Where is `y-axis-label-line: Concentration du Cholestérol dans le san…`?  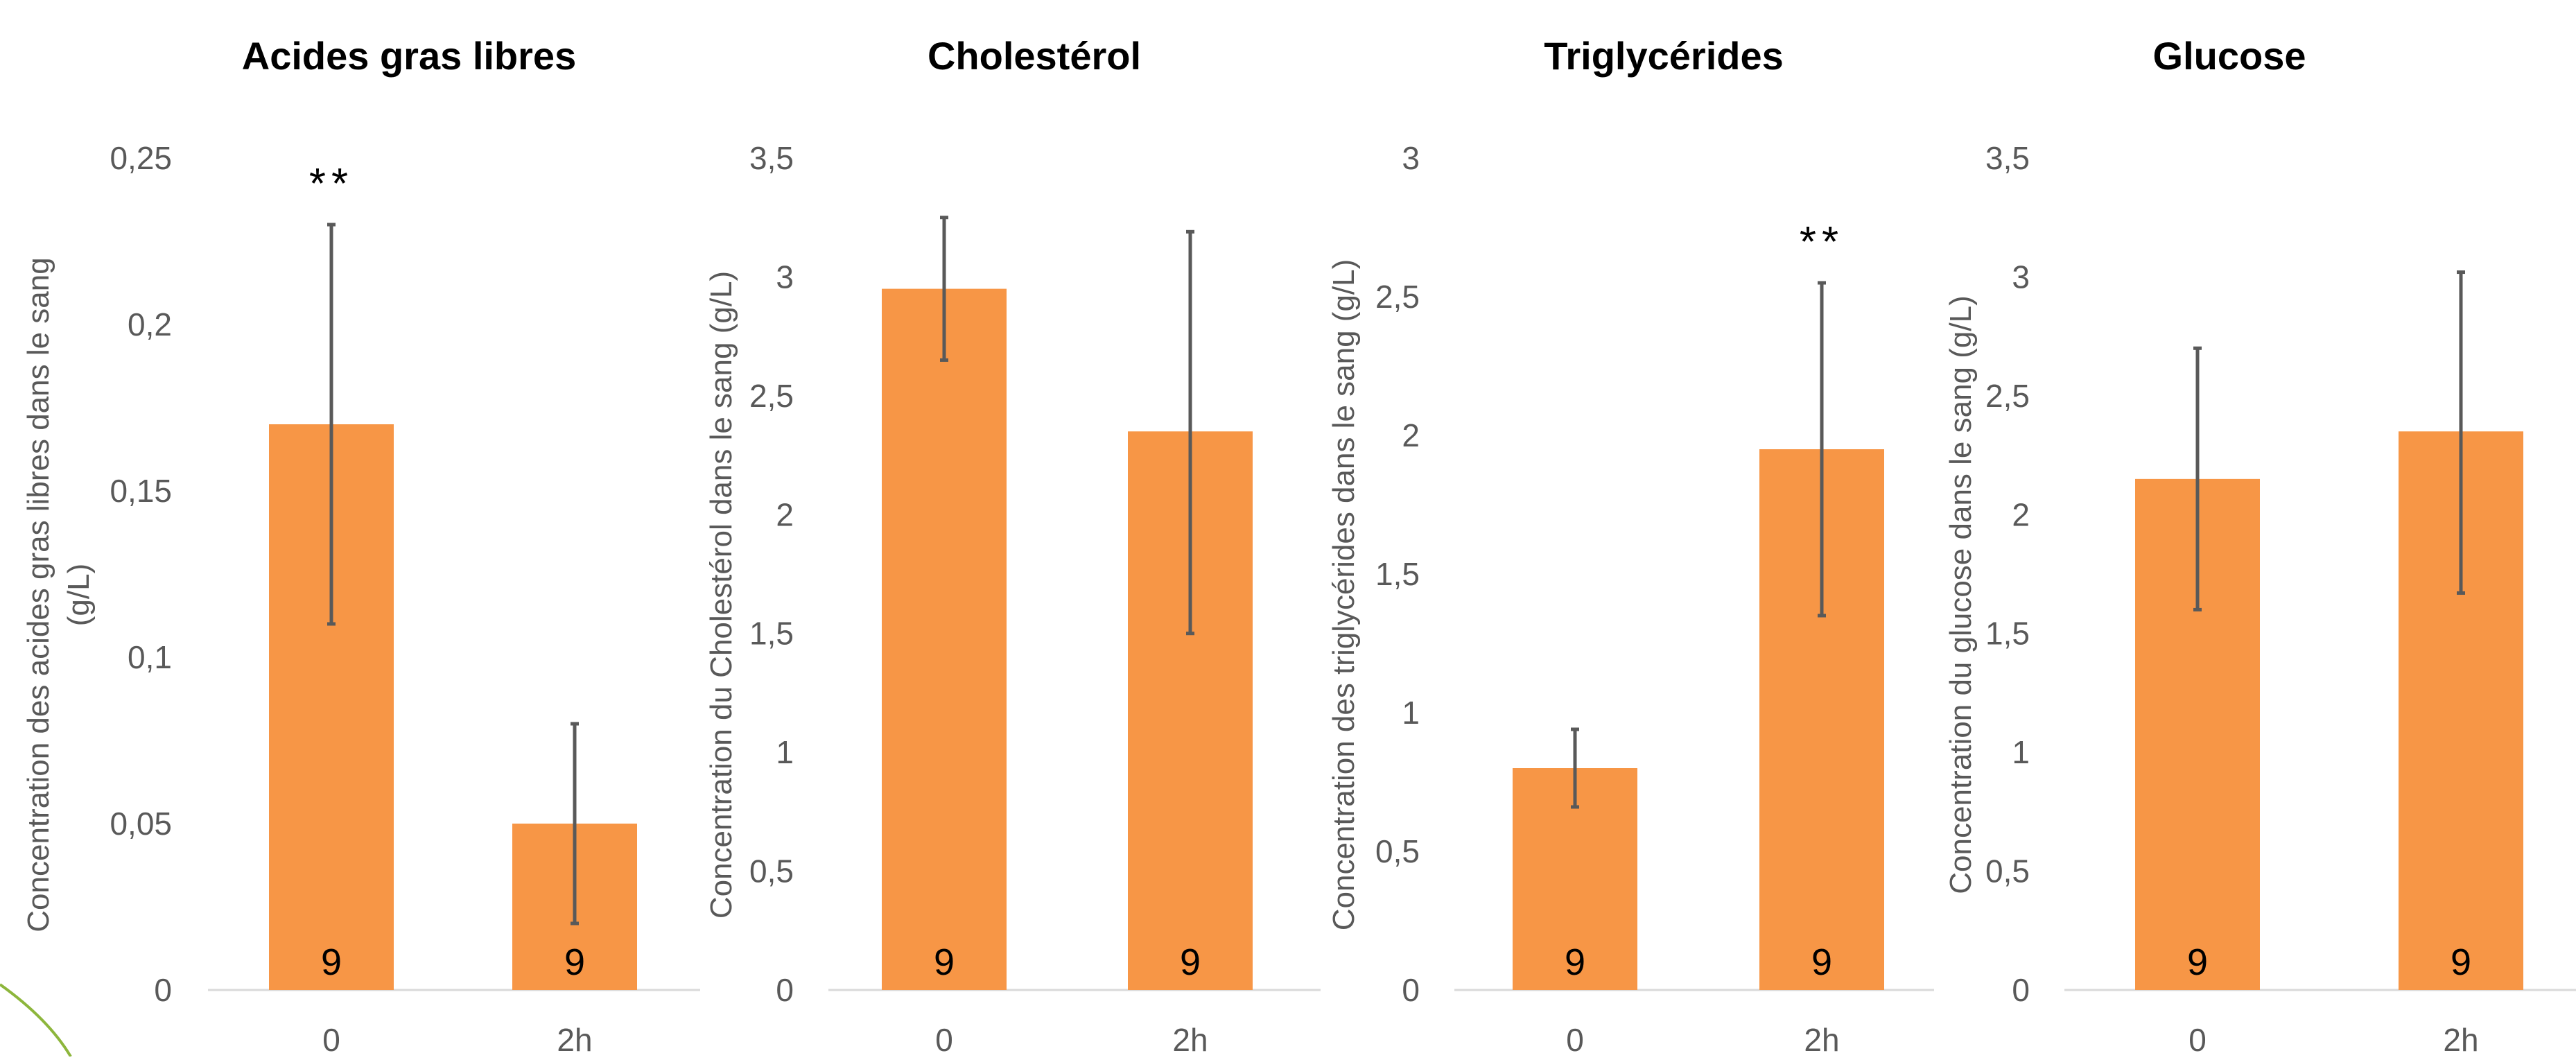
y-axis-label-line: Concentration du Cholestérol dans le san… is located at coordinates (721, 595).